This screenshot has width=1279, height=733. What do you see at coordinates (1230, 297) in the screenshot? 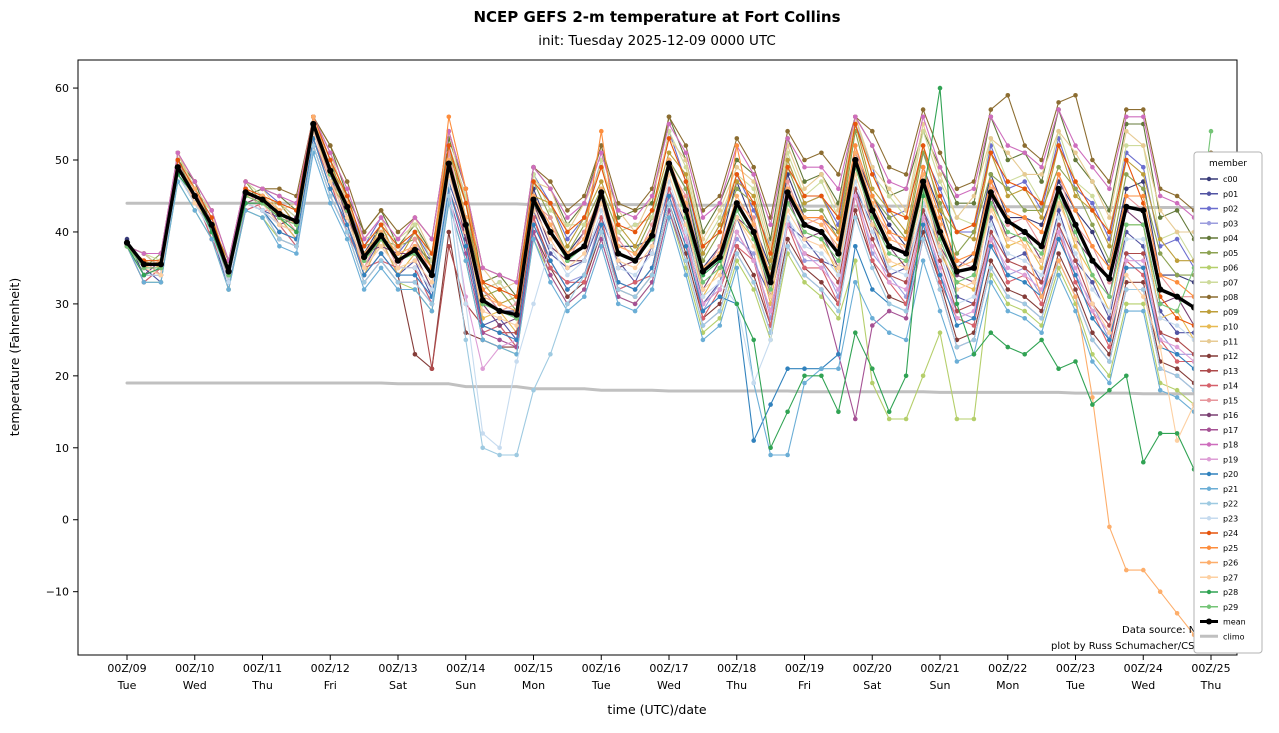
I see `legend-entry-label: p08` at bounding box center [1230, 297].